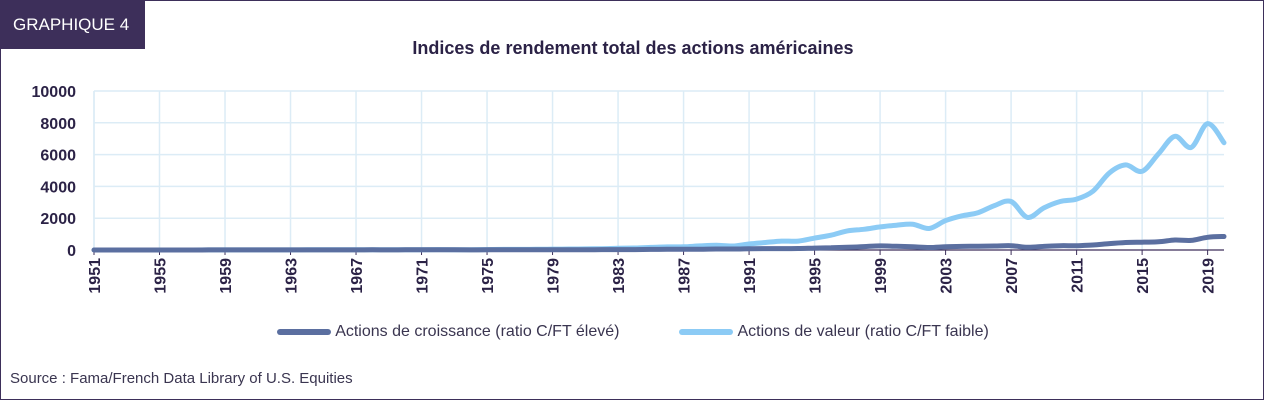  What do you see at coordinates (750, 276) in the screenshot?
I see `x-tick-label: 1991` at bounding box center [750, 276].